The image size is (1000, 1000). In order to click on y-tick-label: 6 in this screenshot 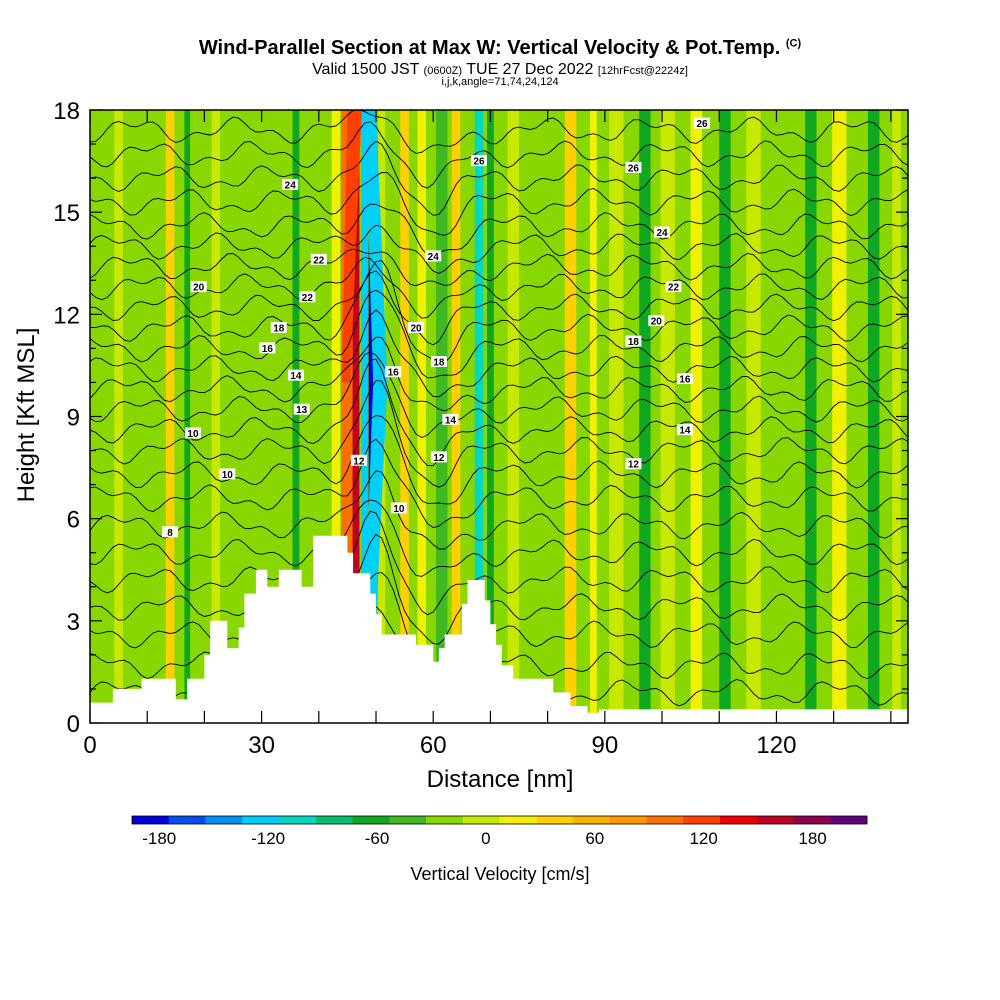, I will do `click(73, 520)`.